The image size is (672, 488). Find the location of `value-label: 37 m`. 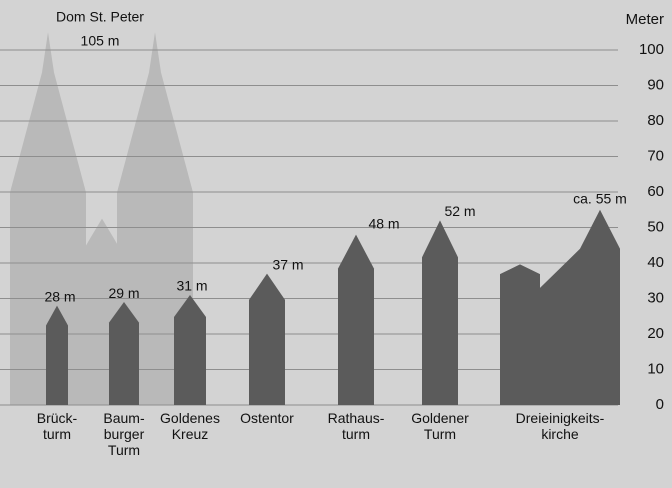

value-label: 37 m is located at coordinates (287, 264).